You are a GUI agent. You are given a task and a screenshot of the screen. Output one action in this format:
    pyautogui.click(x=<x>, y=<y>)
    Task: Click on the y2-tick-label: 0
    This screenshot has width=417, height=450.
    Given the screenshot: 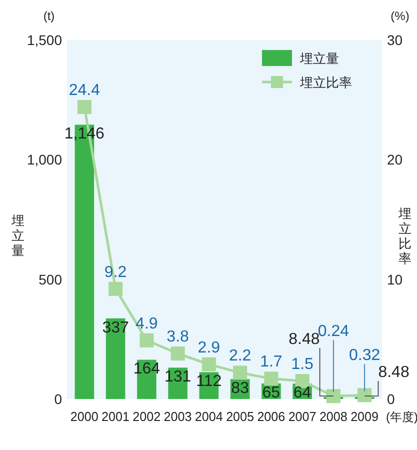 What is the action you would take?
    pyautogui.click(x=391, y=399)
    